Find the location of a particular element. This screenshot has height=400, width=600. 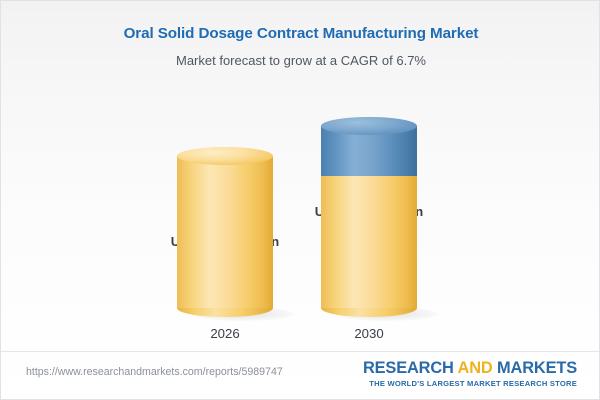

category-label-2026: 2026 is located at coordinates (225, 333).